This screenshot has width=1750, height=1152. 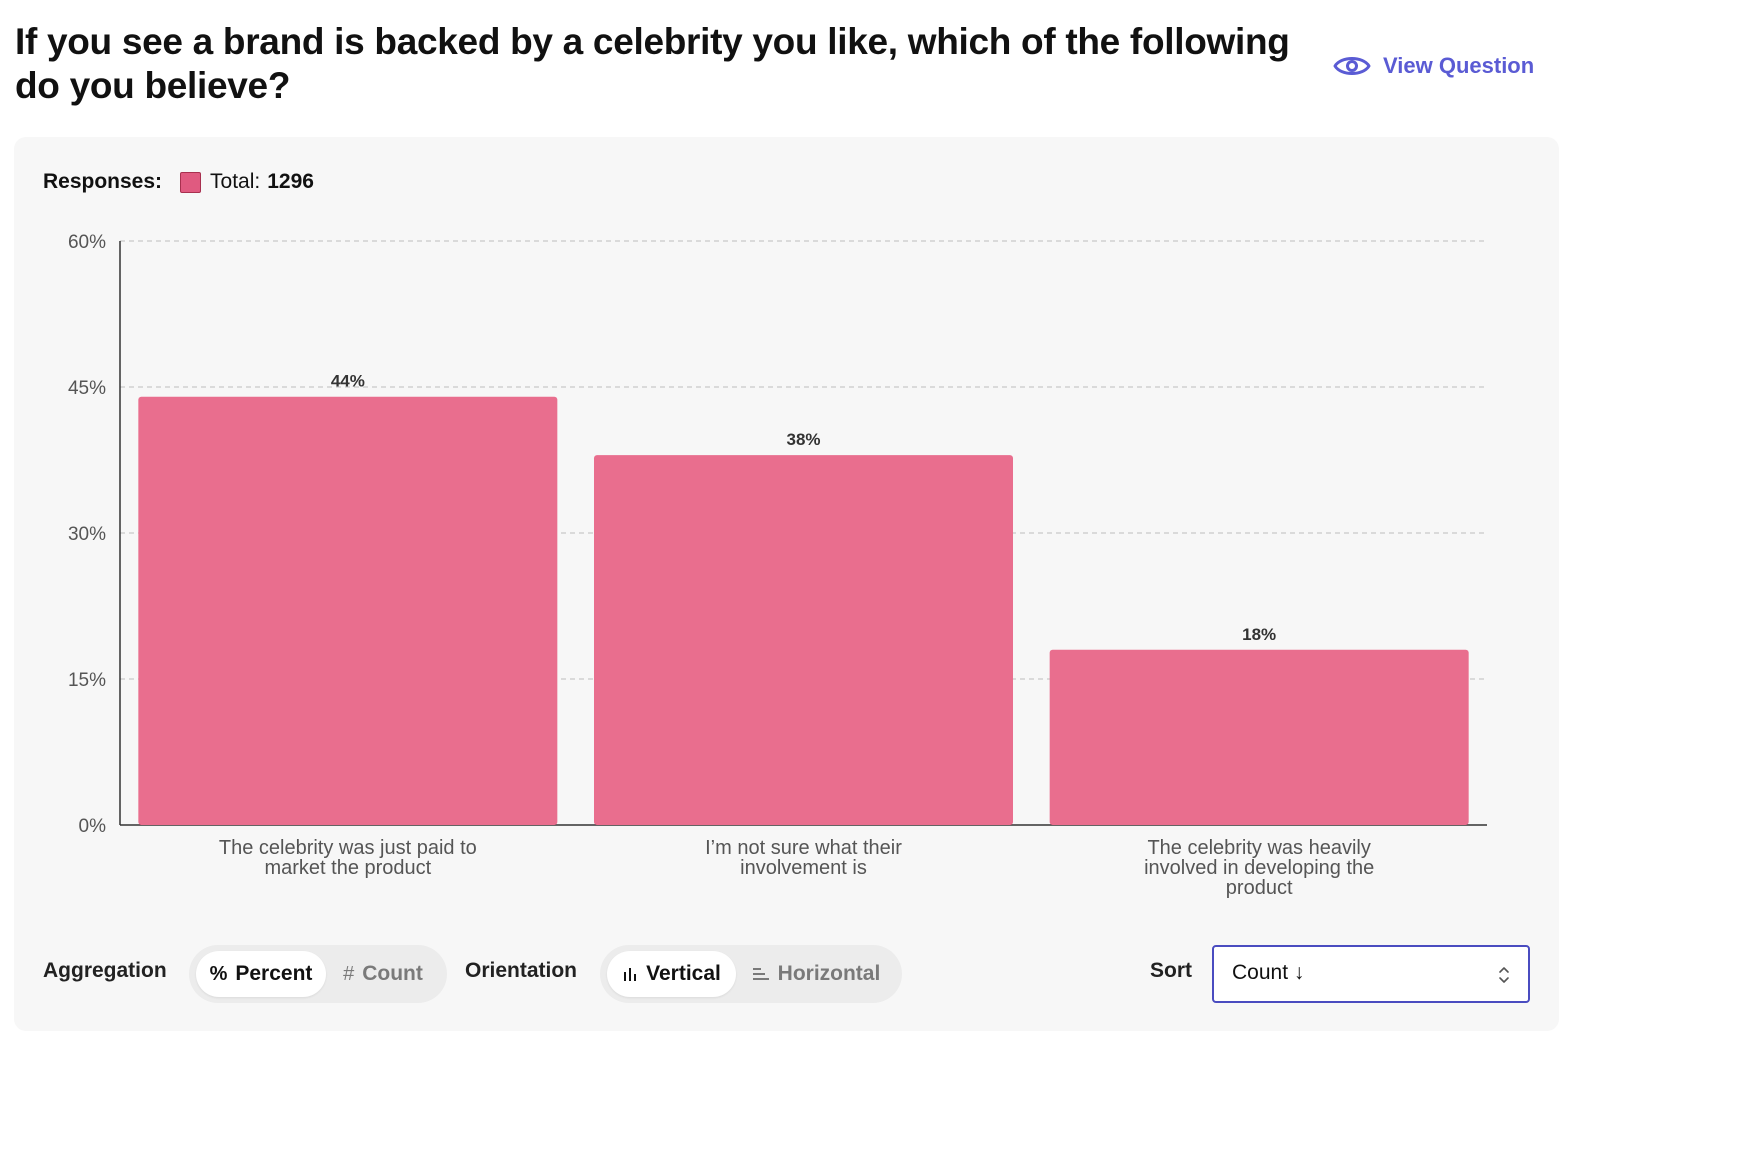 What do you see at coordinates (683, 973) in the screenshot?
I see `orientation-vertical-label: Vertical` at bounding box center [683, 973].